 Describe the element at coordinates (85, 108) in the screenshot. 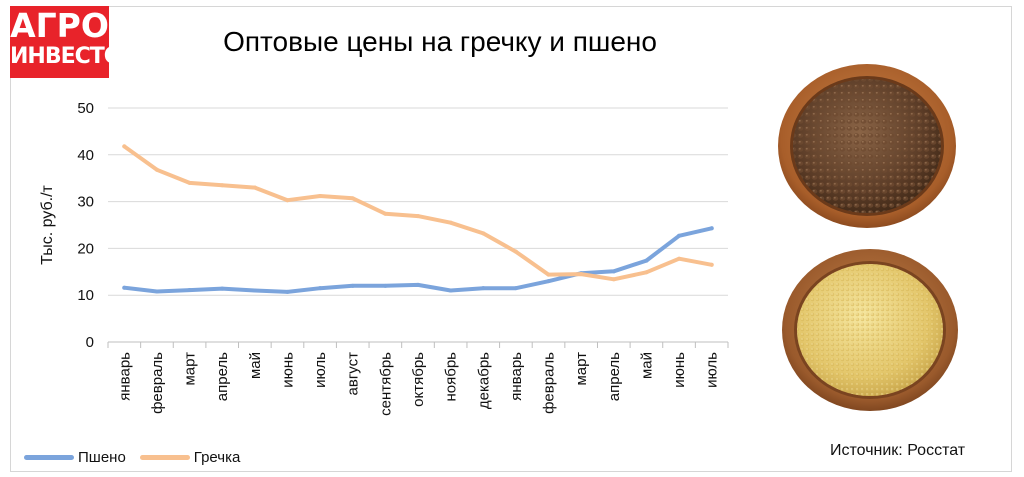

I see `y-tick-label: 50` at that location.